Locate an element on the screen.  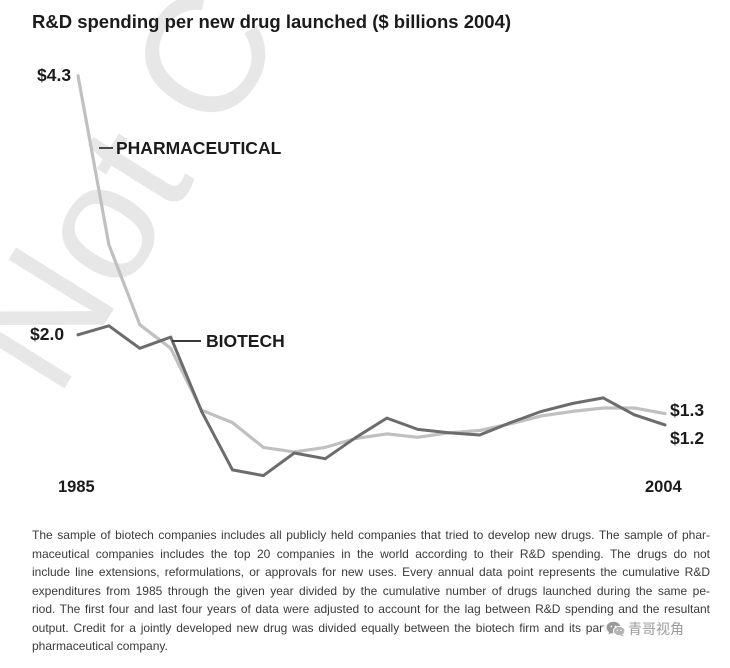
x-axis-end-label: 2004 is located at coordinates (663, 487).